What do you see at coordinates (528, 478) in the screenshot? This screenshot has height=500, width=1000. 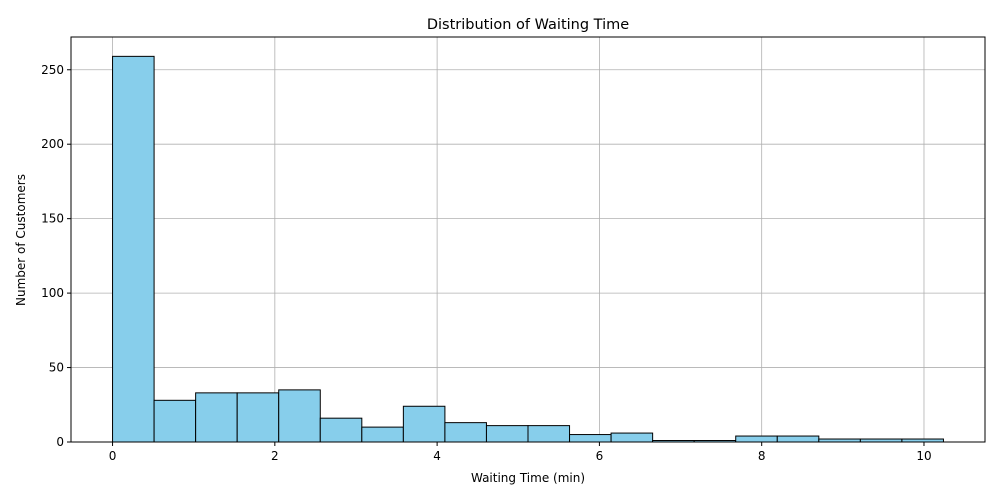 I see `x-axis-title: Waiting Time (min)` at bounding box center [528, 478].